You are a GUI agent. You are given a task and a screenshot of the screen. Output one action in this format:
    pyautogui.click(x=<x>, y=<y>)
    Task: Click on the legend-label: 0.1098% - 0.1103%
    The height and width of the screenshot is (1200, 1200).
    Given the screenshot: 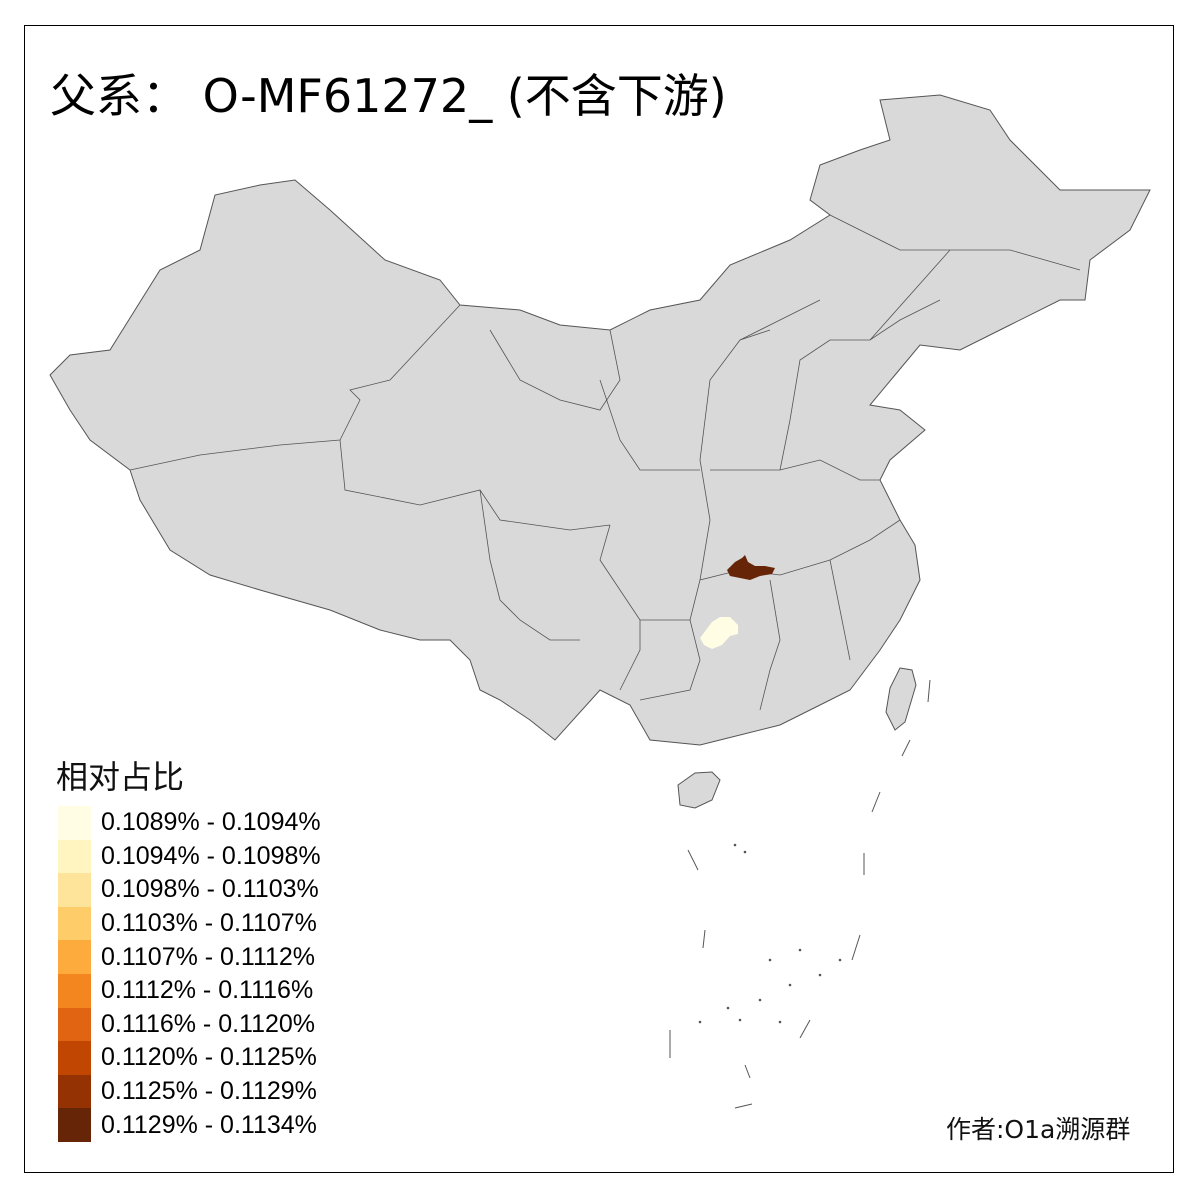 What is the action you would take?
    pyautogui.click(x=210, y=889)
    